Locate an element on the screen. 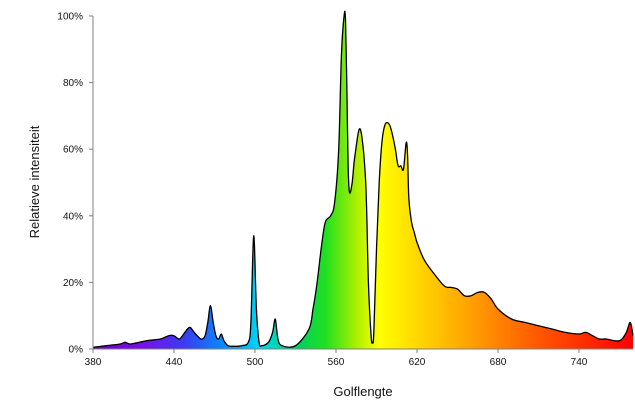 This screenshot has width=635, height=401. x-tick-label: 380 is located at coordinates (93, 362).